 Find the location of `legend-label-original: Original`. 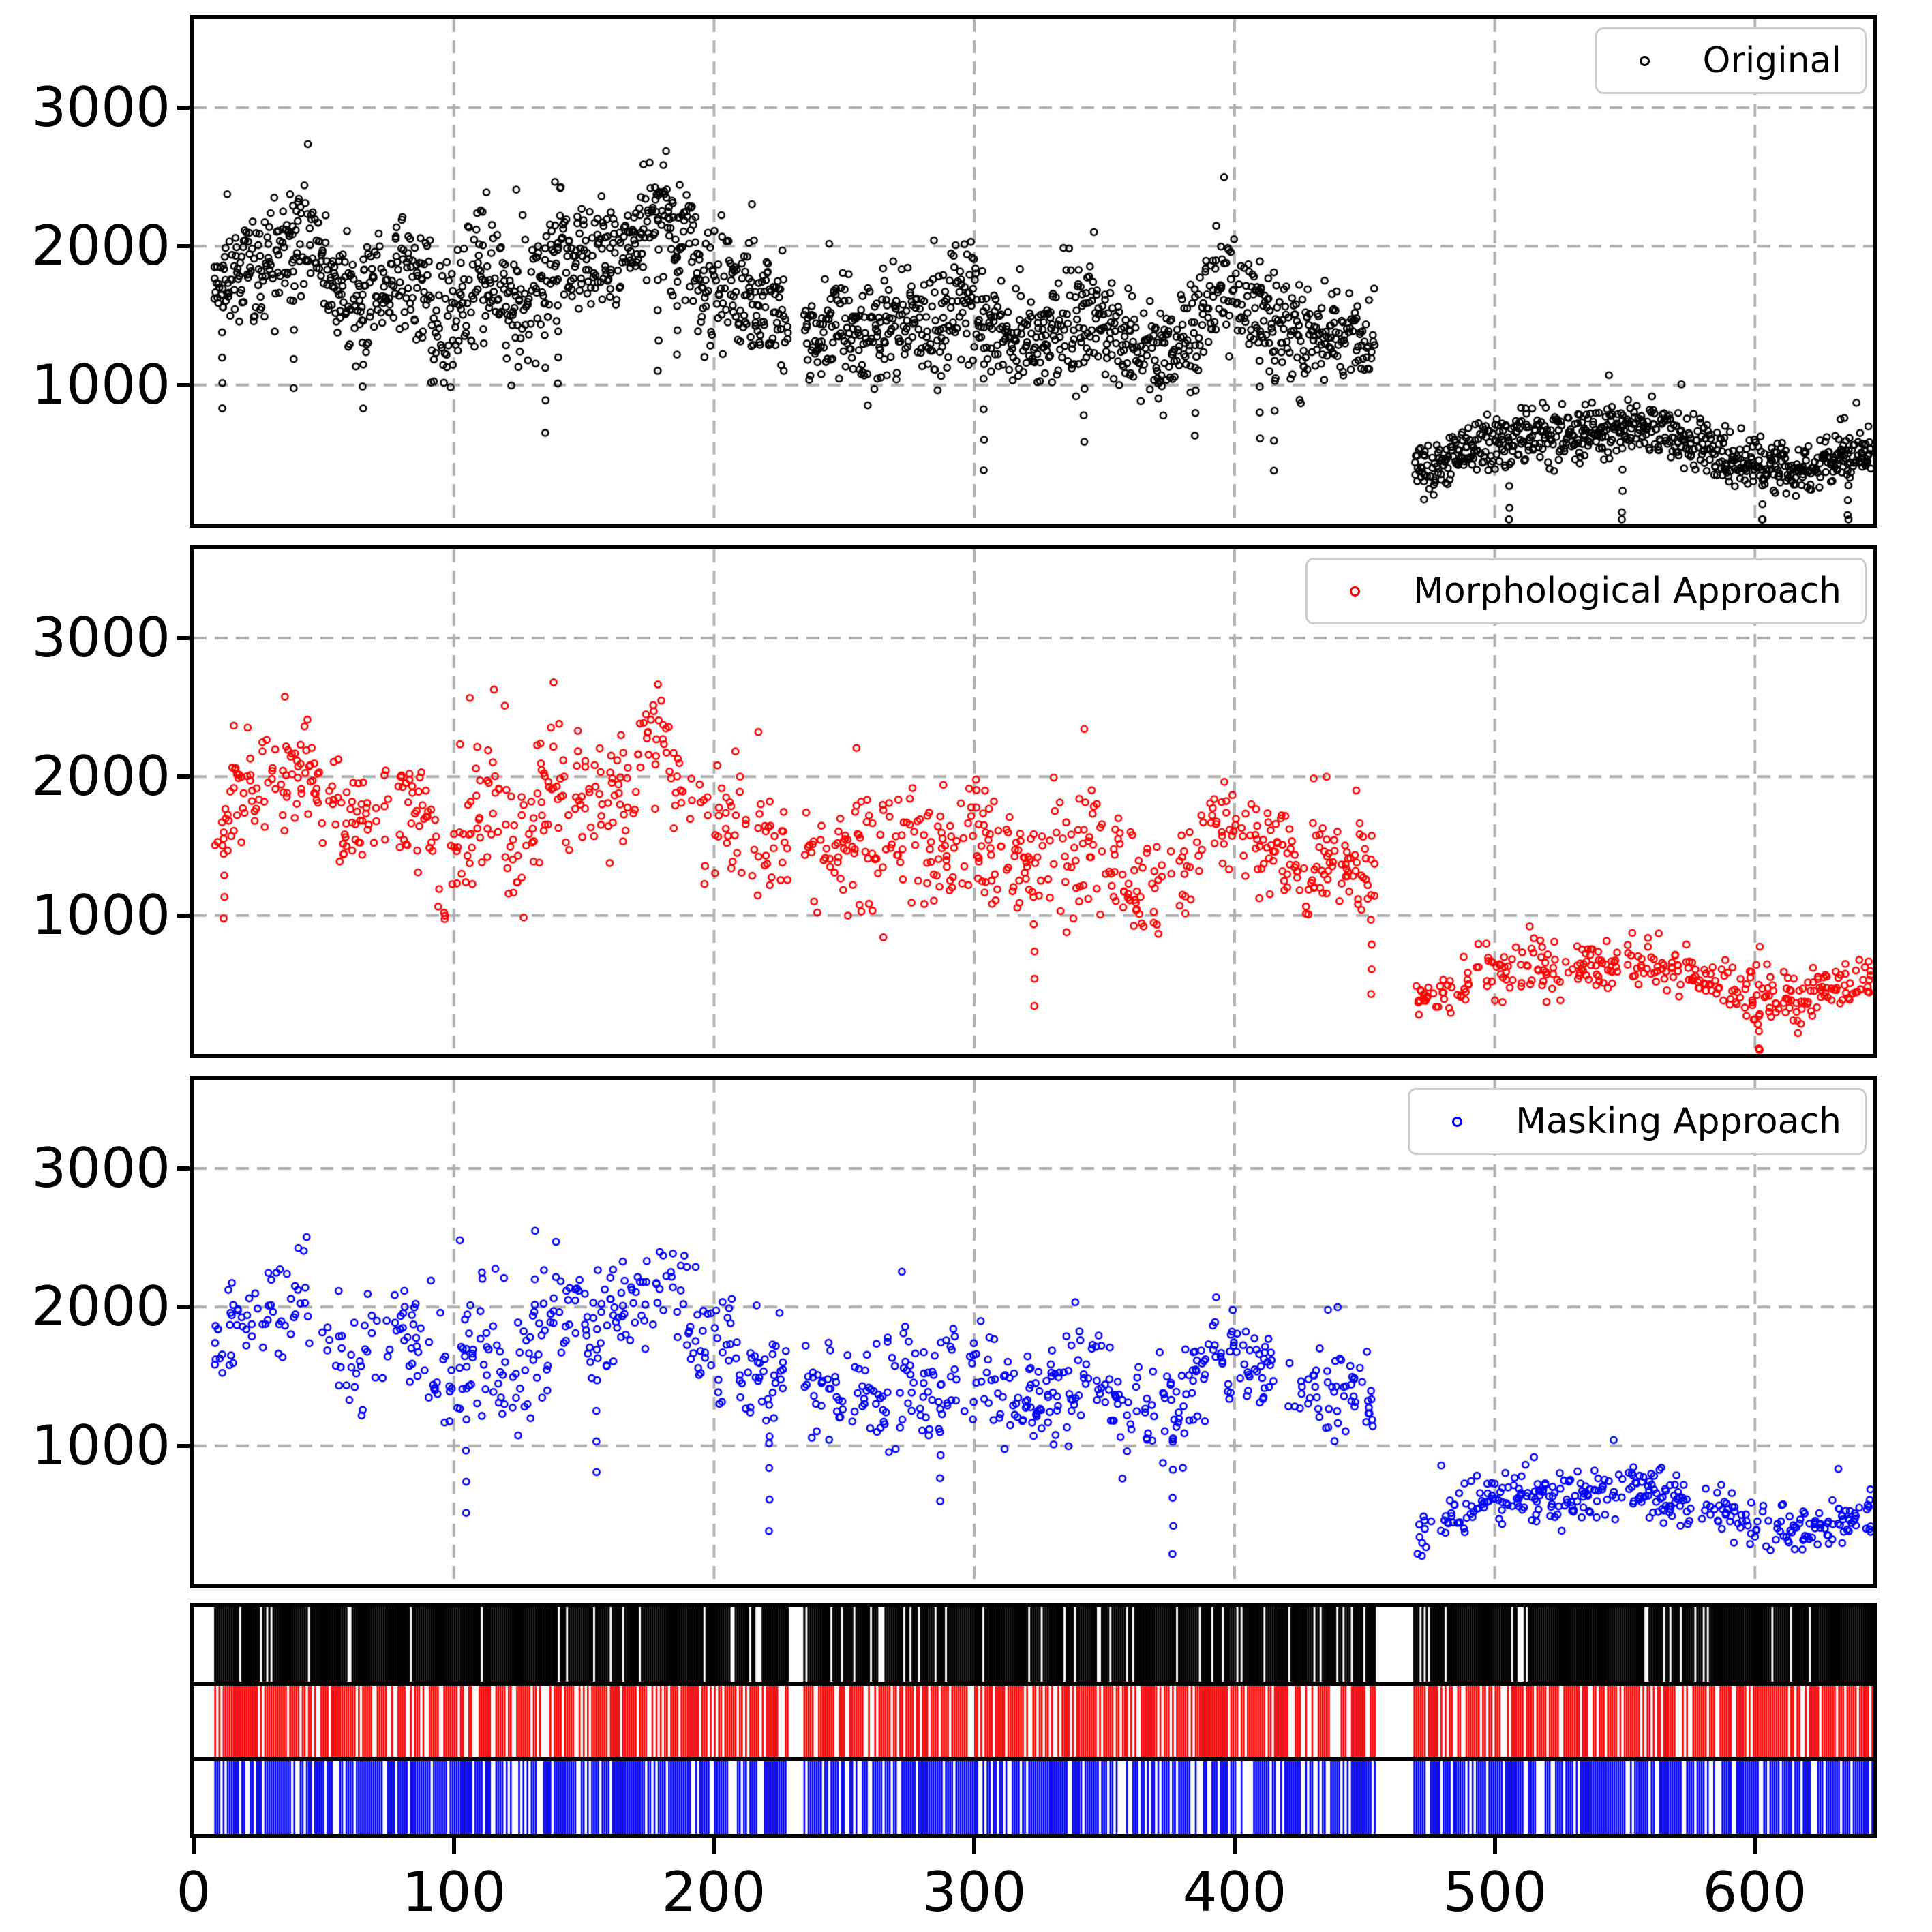

legend-label-original: Original is located at coordinates (1771, 60).